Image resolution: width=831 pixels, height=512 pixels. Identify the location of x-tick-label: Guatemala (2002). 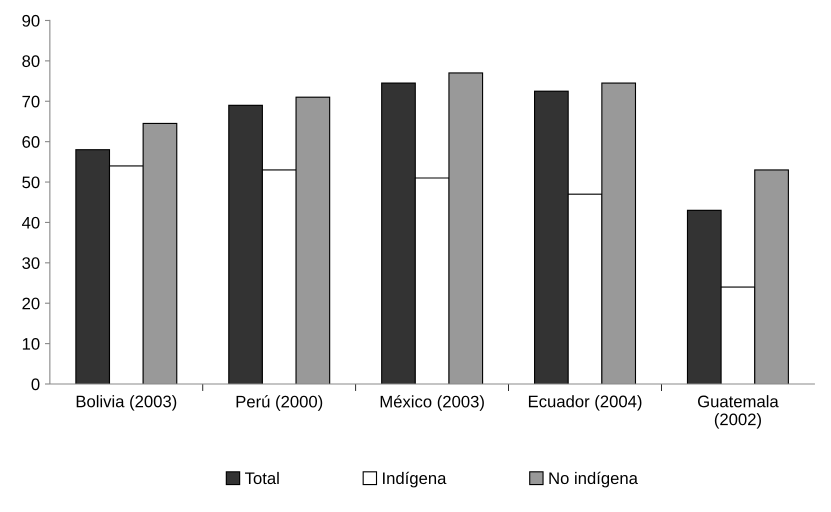
(738, 412).